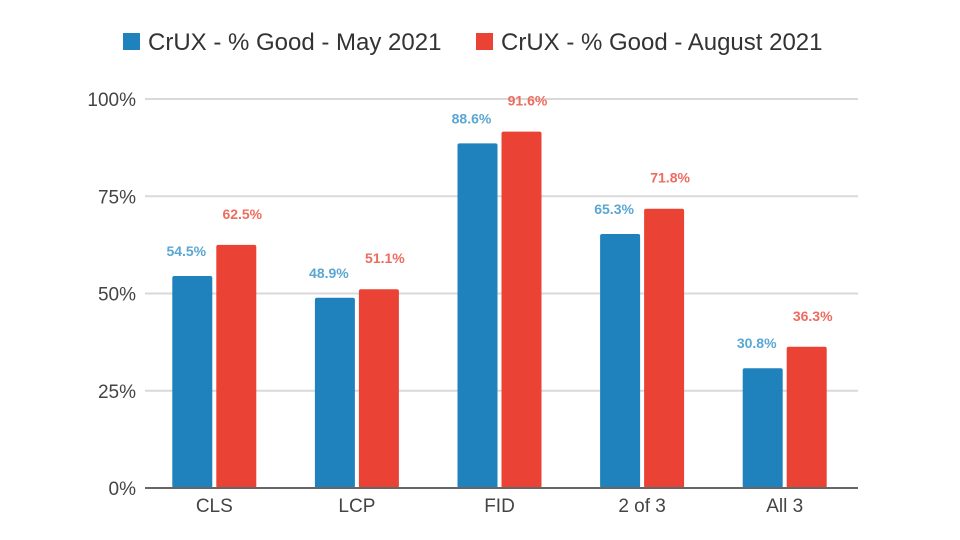  I want to click on y-tick-label: 0%, so click(123, 489).